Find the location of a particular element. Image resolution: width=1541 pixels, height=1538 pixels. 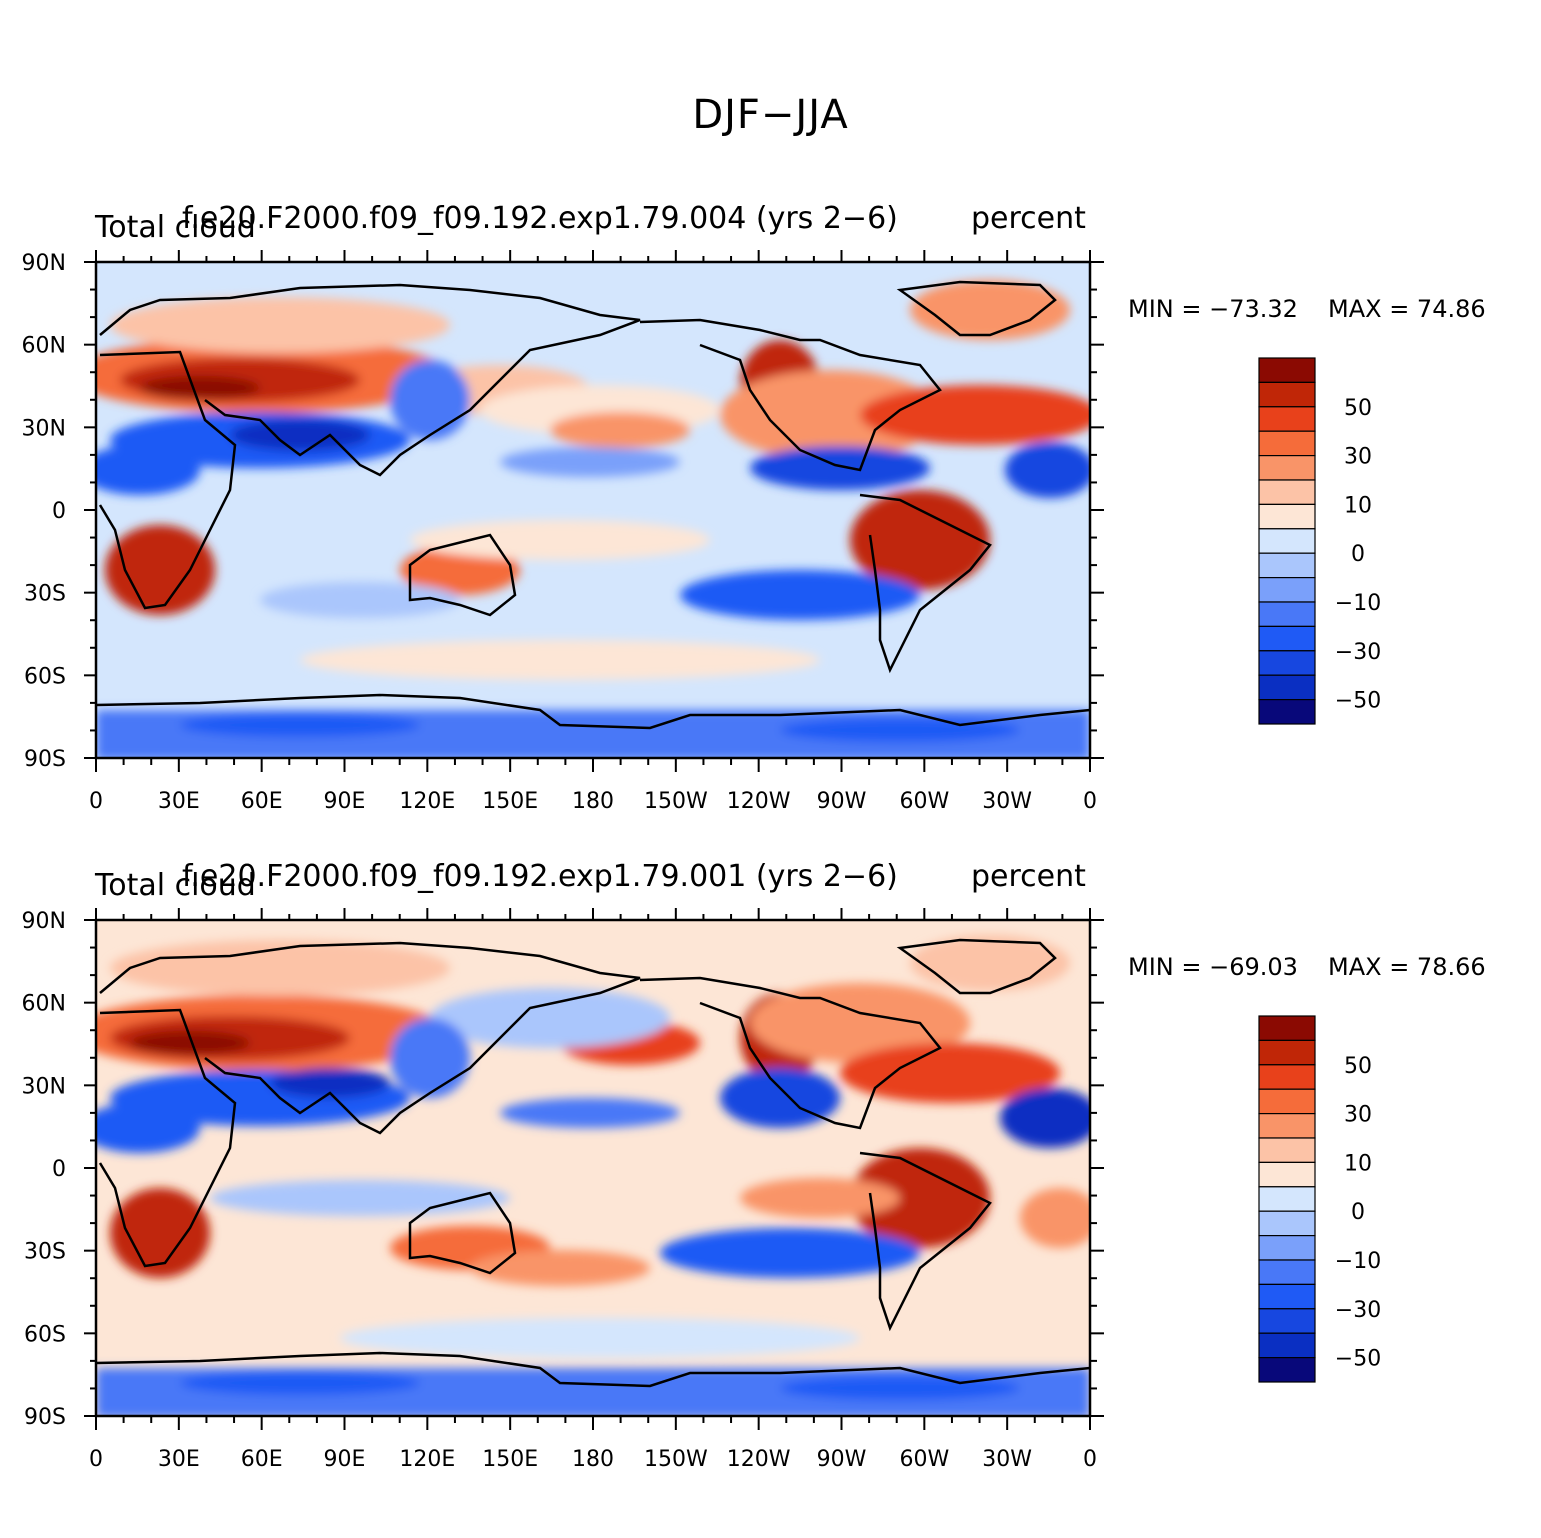

lat-tick-label: 60S is located at coordinates (45, 1334).